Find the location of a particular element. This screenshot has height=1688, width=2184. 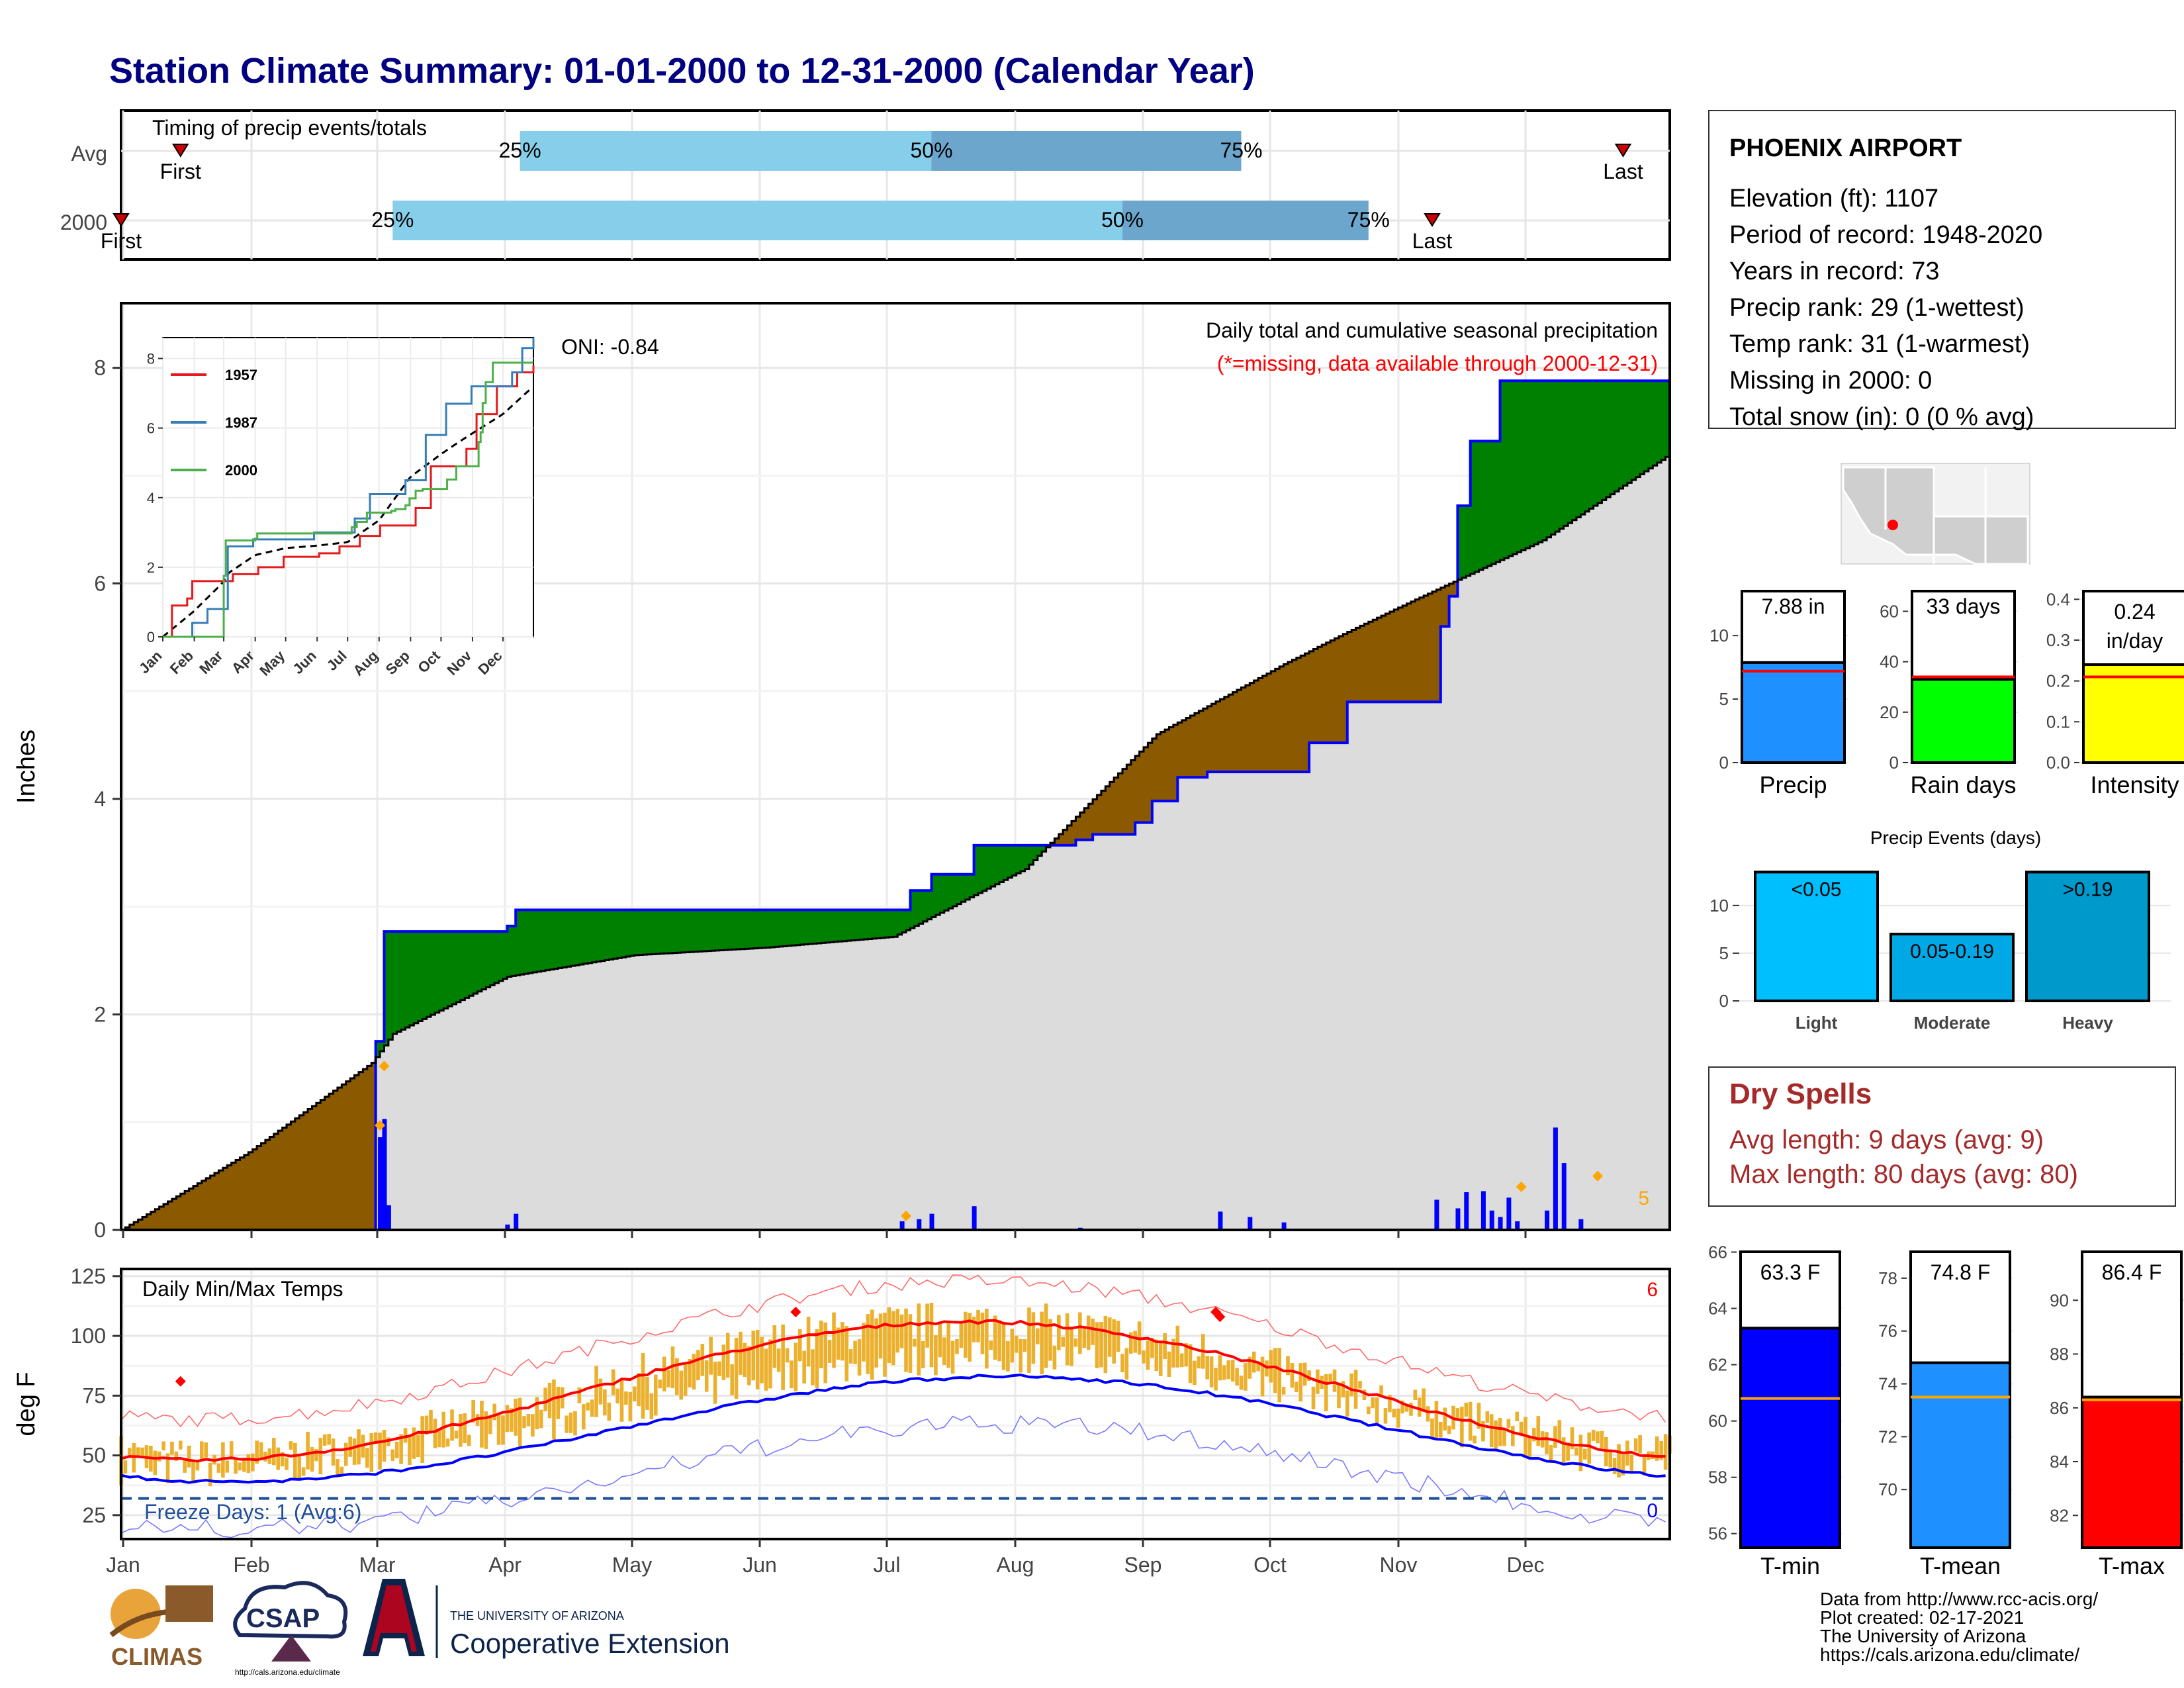

dry-spells-avg: Avg length: 9 days (avg: 9) is located at coordinates (1886, 1139).